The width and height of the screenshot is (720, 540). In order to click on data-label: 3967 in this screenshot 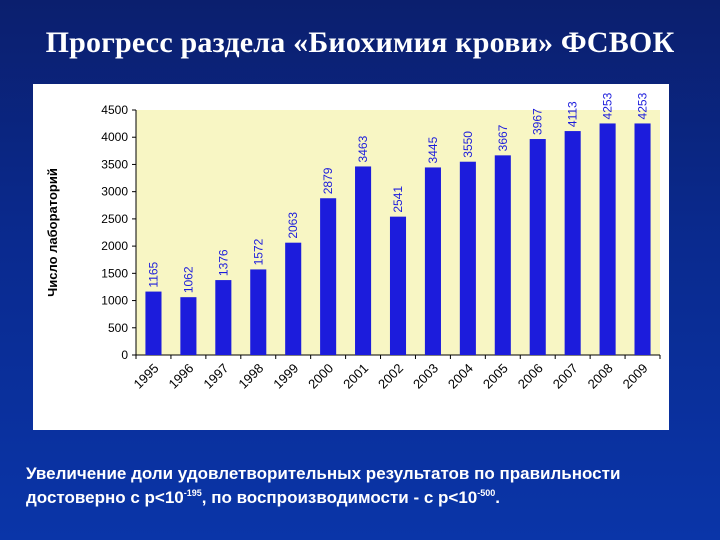, I will do `click(538, 121)`.